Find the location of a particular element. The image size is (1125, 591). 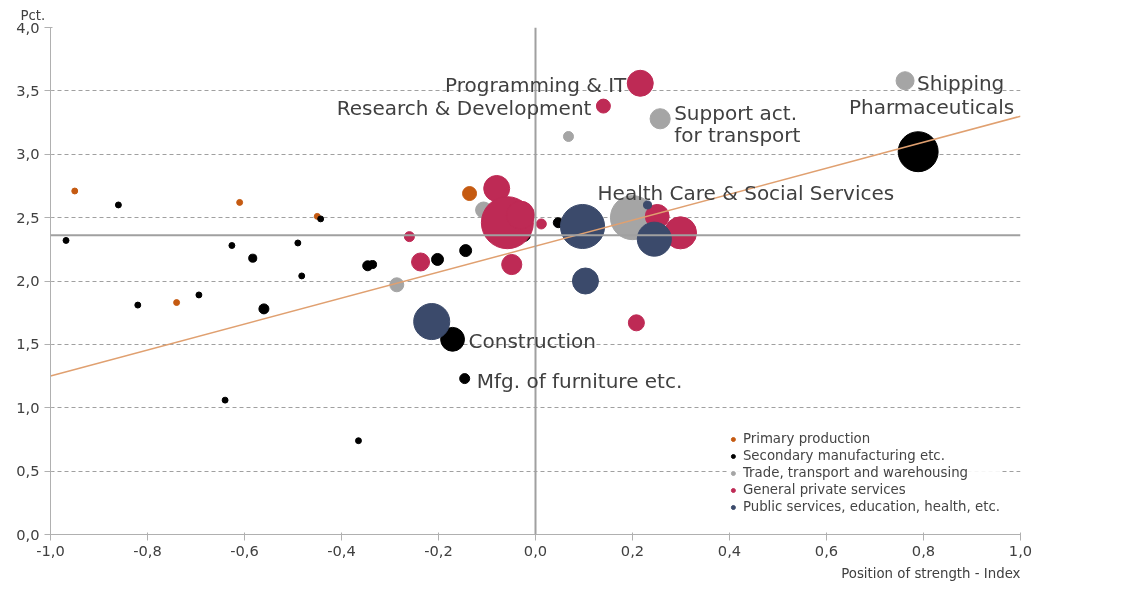

y-tick-label: 3,0 is located at coordinates (28, 154).